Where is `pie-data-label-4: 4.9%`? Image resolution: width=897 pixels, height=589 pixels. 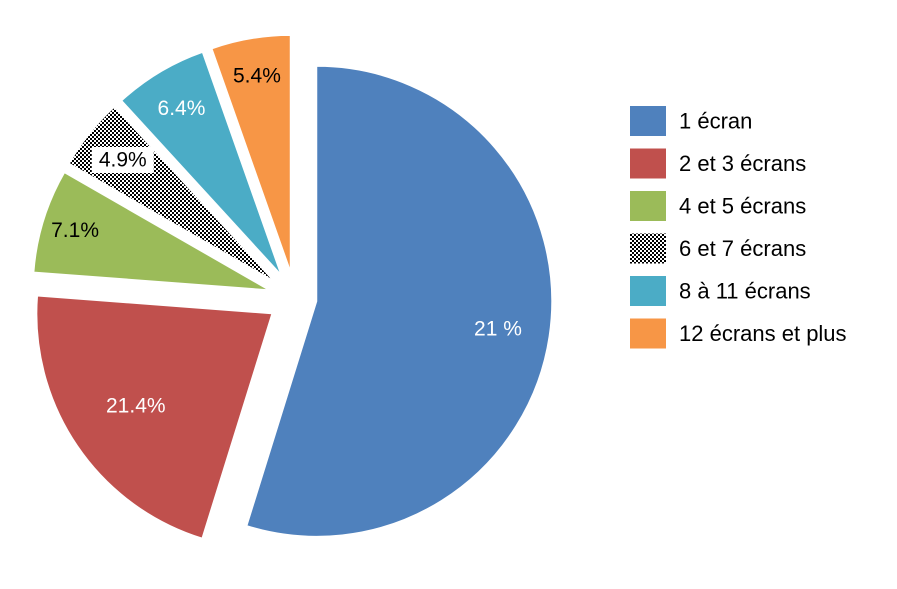 pie-data-label-4: 4.9% is located at coordinates (123, 160).